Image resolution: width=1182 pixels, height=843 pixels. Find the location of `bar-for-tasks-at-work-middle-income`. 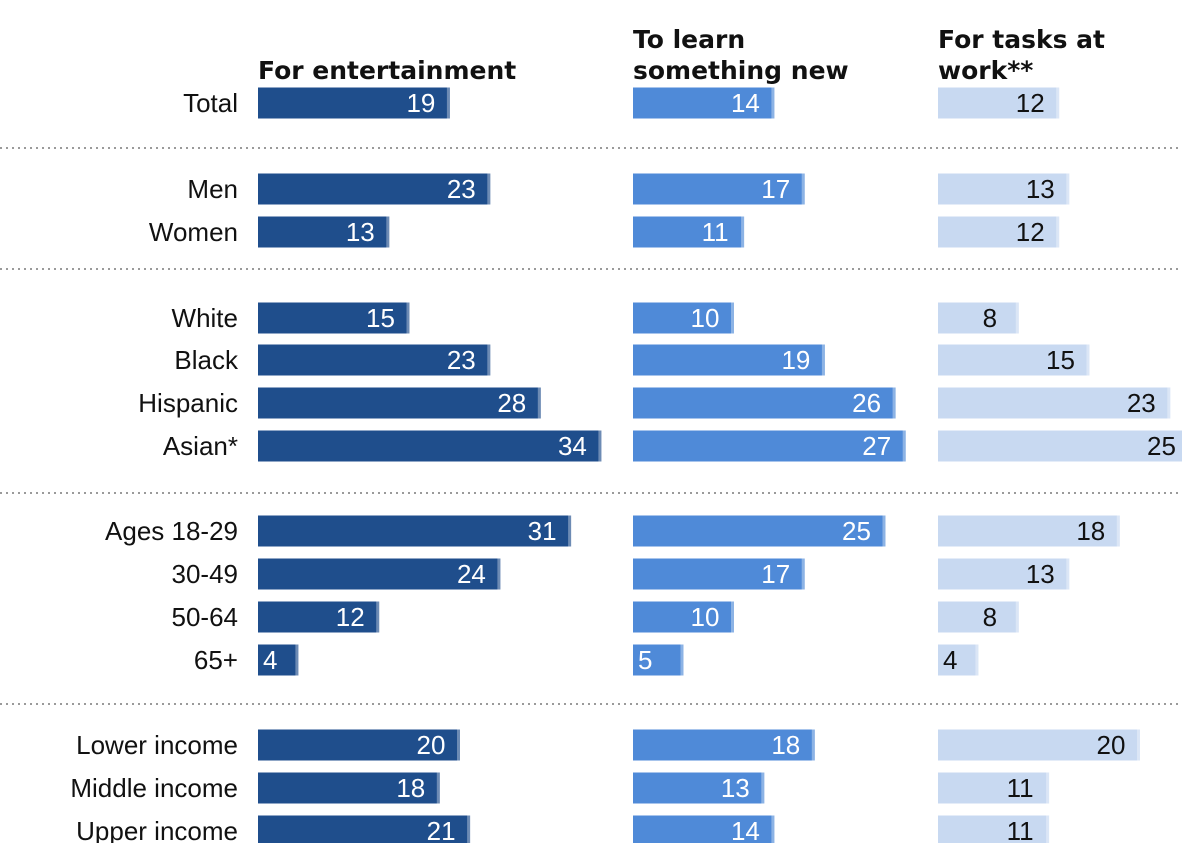

bar-for-tasks-at-work-middle-income is located at coordinates (994, 788).